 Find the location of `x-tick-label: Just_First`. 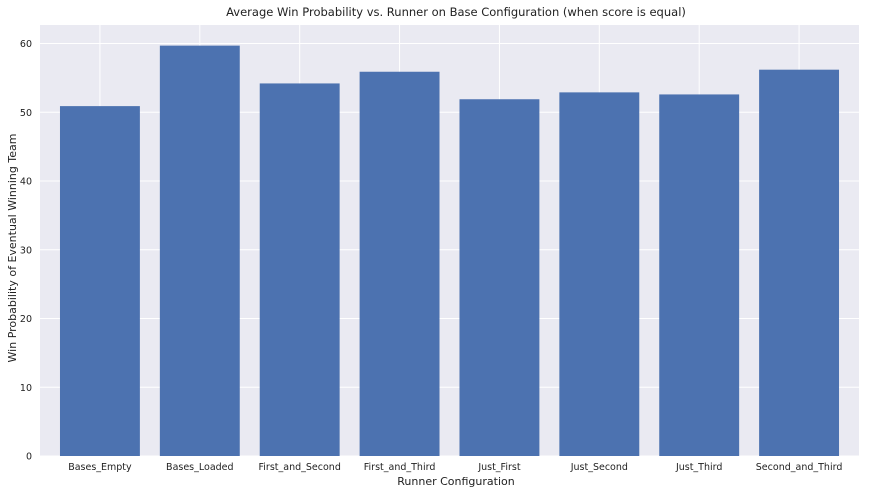

x-tick-label: Just_First is located at coordinates (499, 467).